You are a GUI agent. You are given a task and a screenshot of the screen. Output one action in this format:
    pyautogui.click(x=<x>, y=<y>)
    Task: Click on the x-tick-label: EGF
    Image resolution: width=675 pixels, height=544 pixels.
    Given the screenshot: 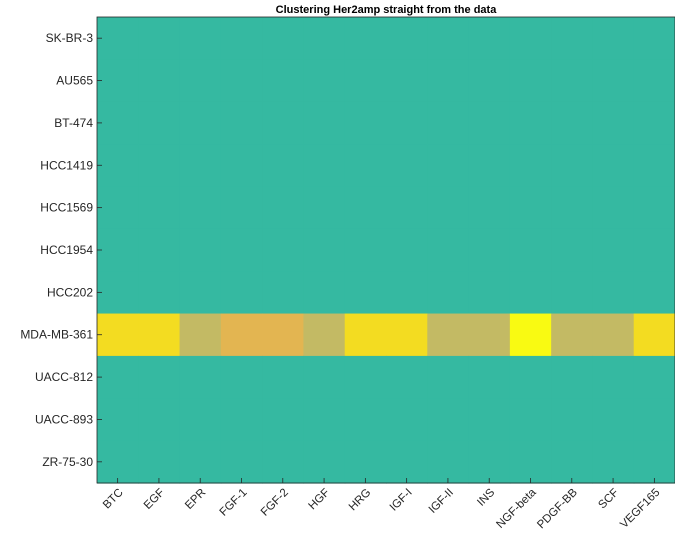 What is the action you would take?
    pyautogui.click(x=154, y=499)
    